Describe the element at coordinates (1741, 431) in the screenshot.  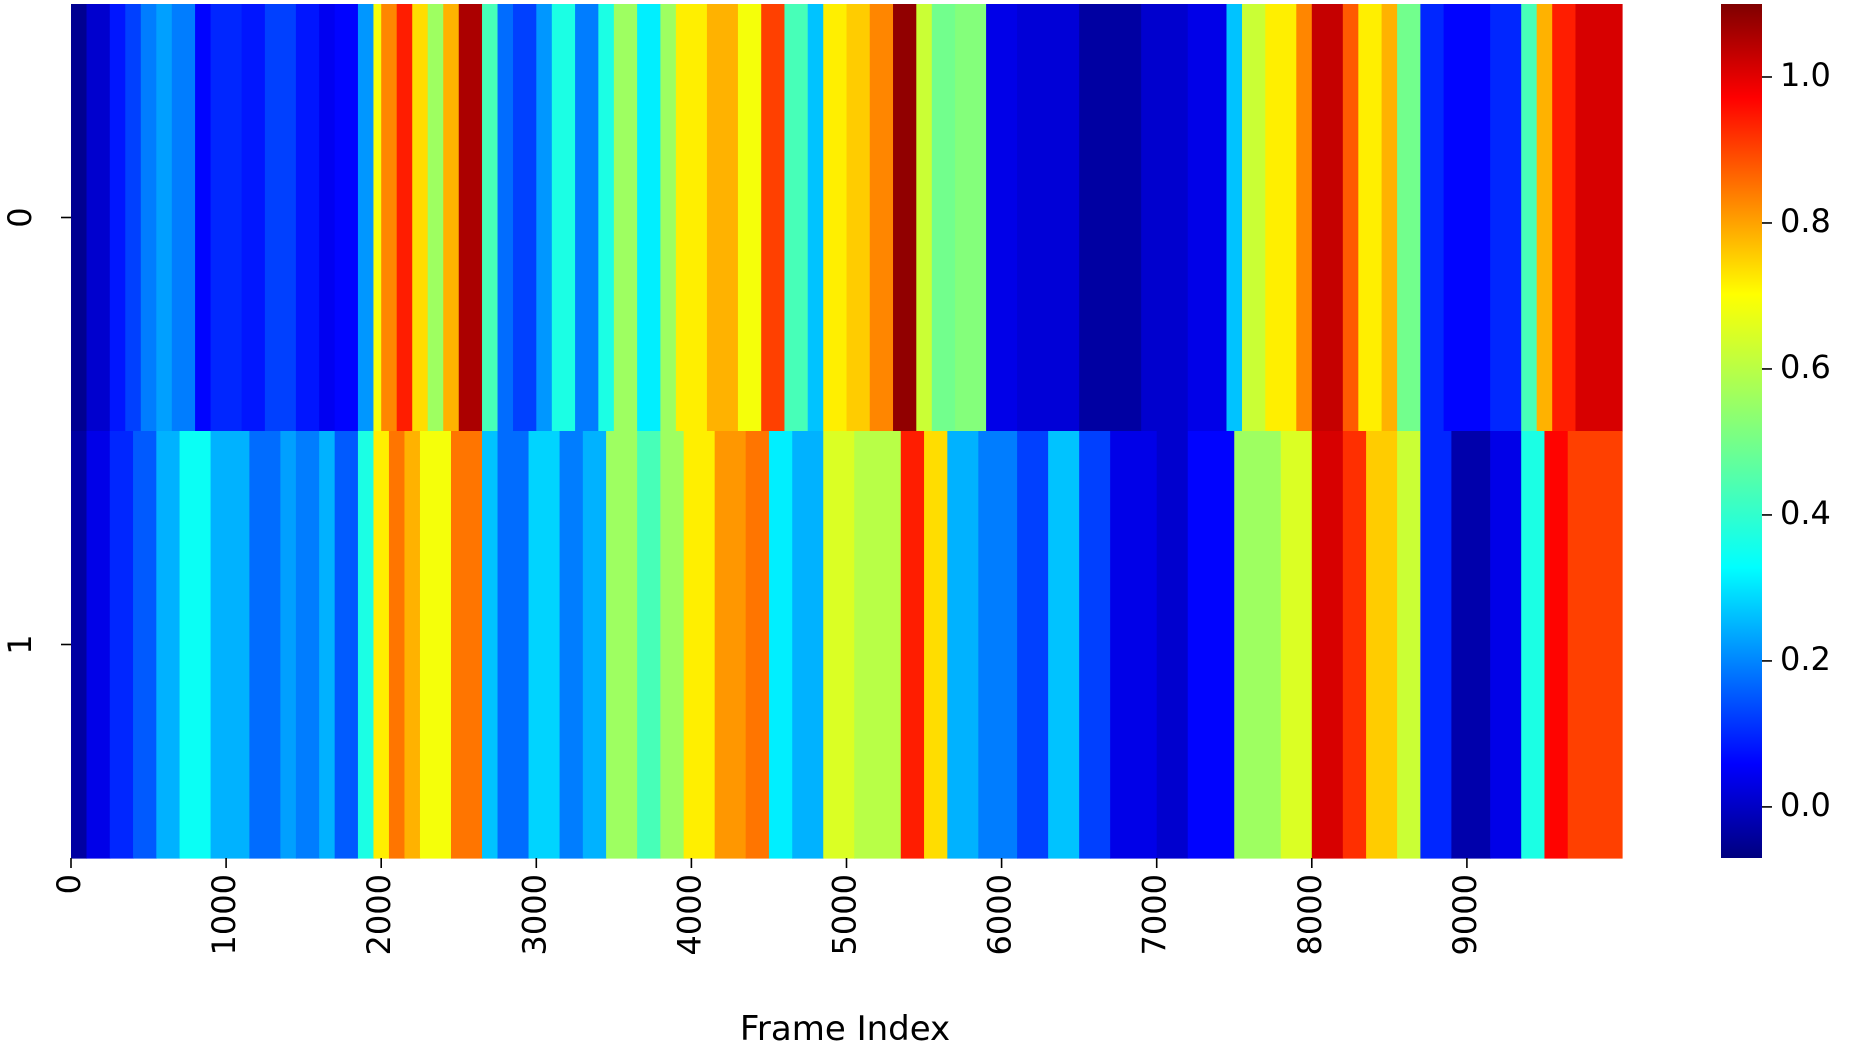
I see `colorbar` at that location.